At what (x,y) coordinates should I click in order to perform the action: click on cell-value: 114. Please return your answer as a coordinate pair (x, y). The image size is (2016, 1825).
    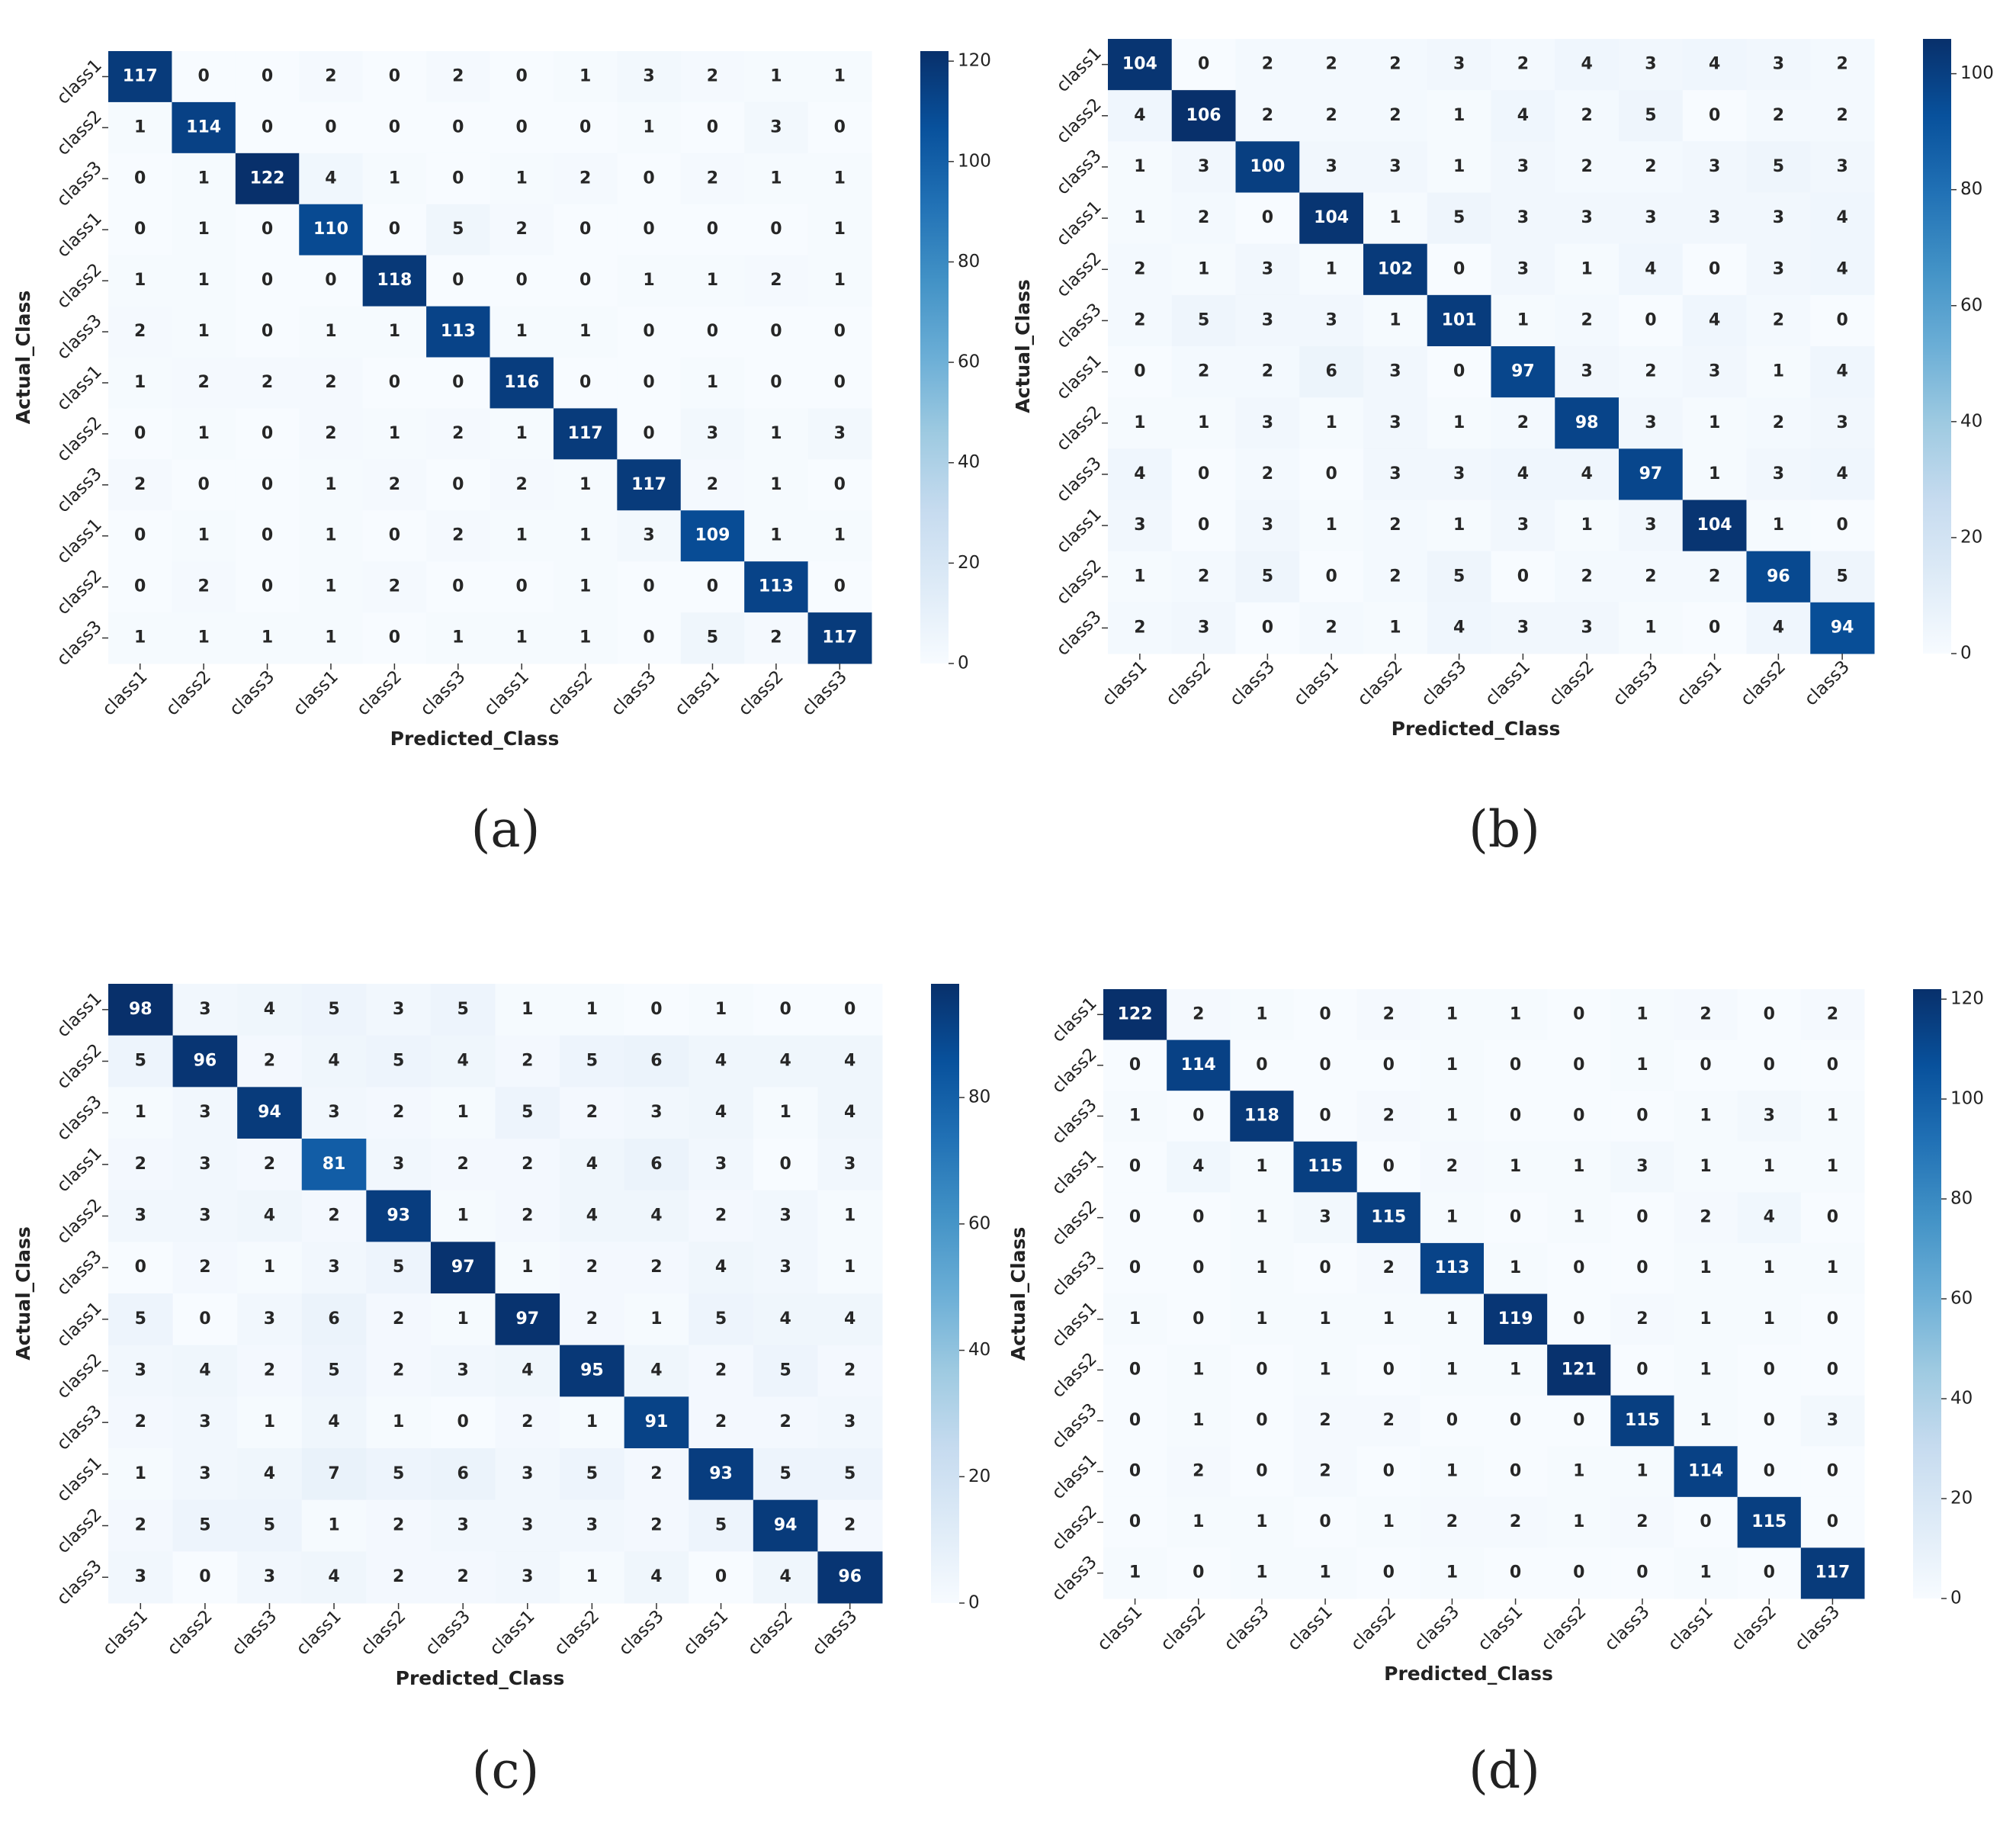
    Looking at the image, I should click on (1705, 1471).